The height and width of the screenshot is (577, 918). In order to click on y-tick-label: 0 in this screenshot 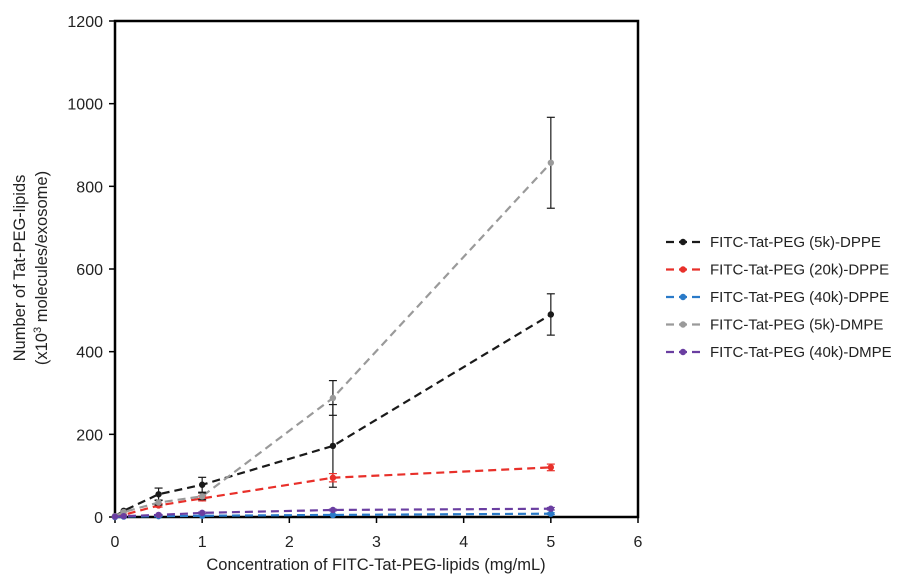, I will do `click(98, 518)`.